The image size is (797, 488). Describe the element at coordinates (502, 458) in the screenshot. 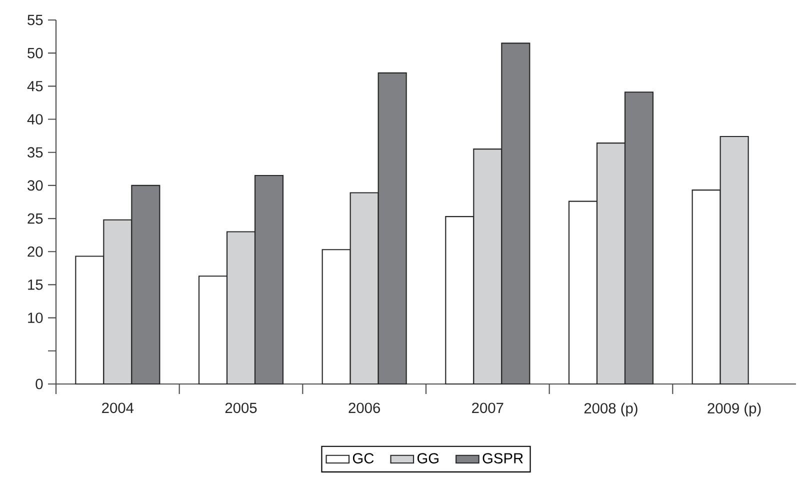

I see `legend-label: GSPR` at that location.